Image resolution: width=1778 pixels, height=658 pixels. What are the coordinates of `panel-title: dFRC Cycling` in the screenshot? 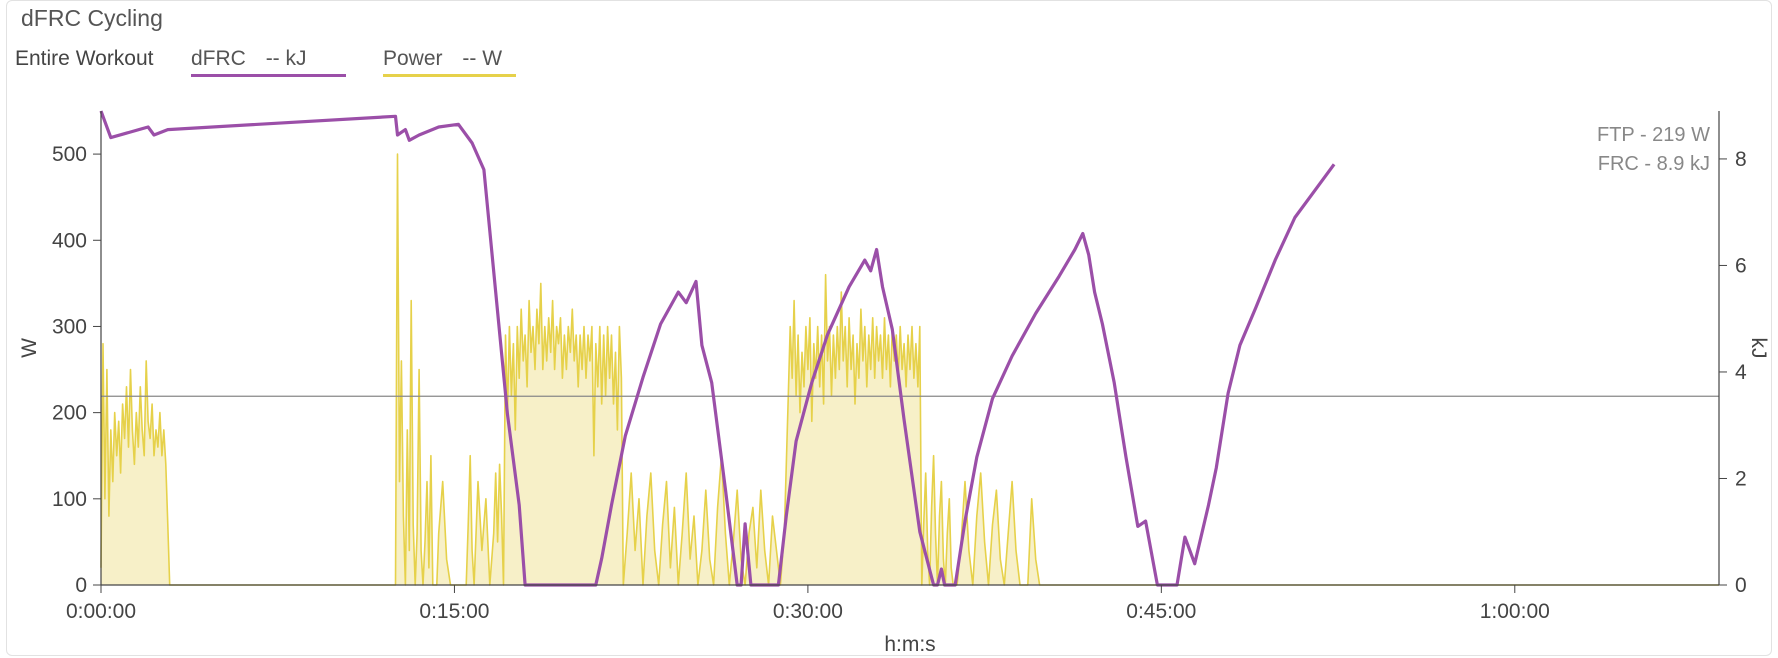 It's located at (92, 18).